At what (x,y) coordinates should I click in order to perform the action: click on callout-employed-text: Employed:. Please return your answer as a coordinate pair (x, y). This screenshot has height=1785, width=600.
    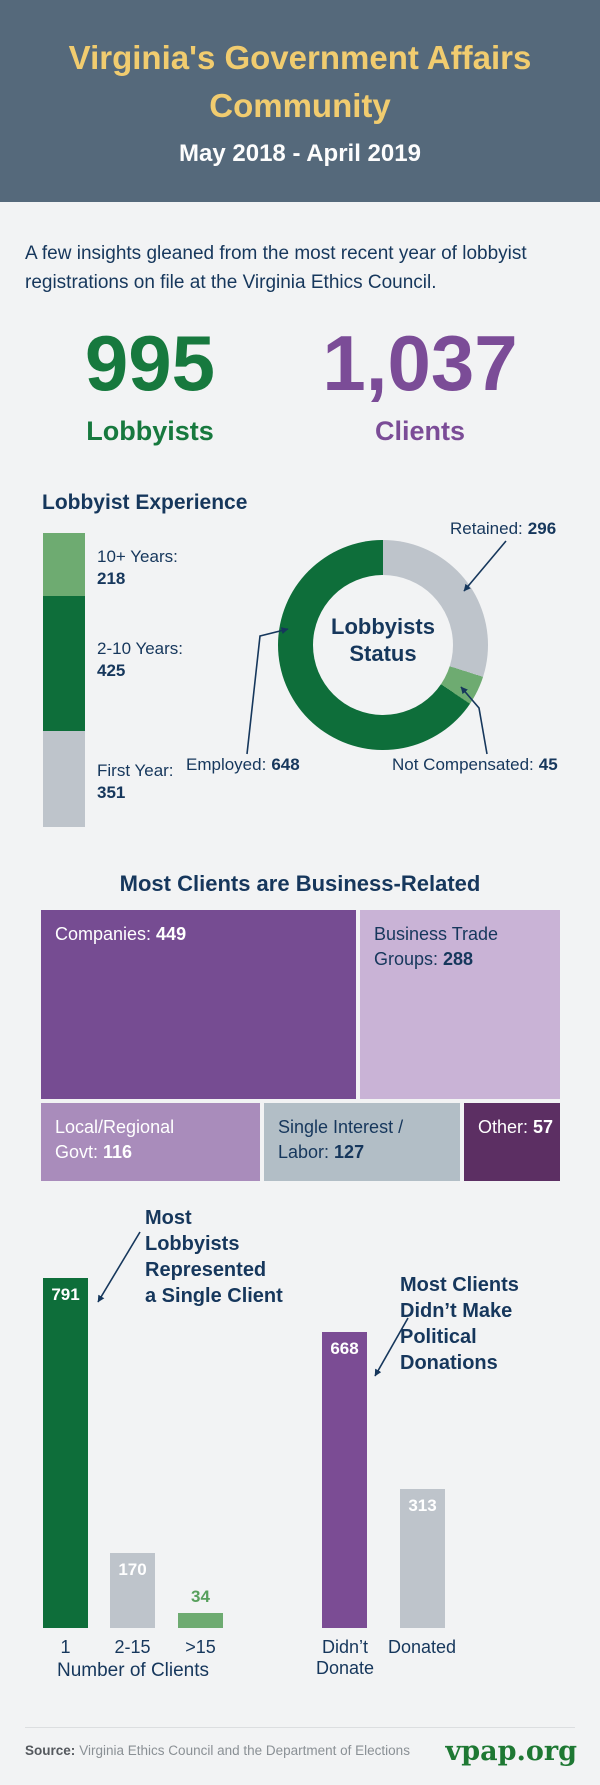
    Looking at the image, I should click on (226, 764).